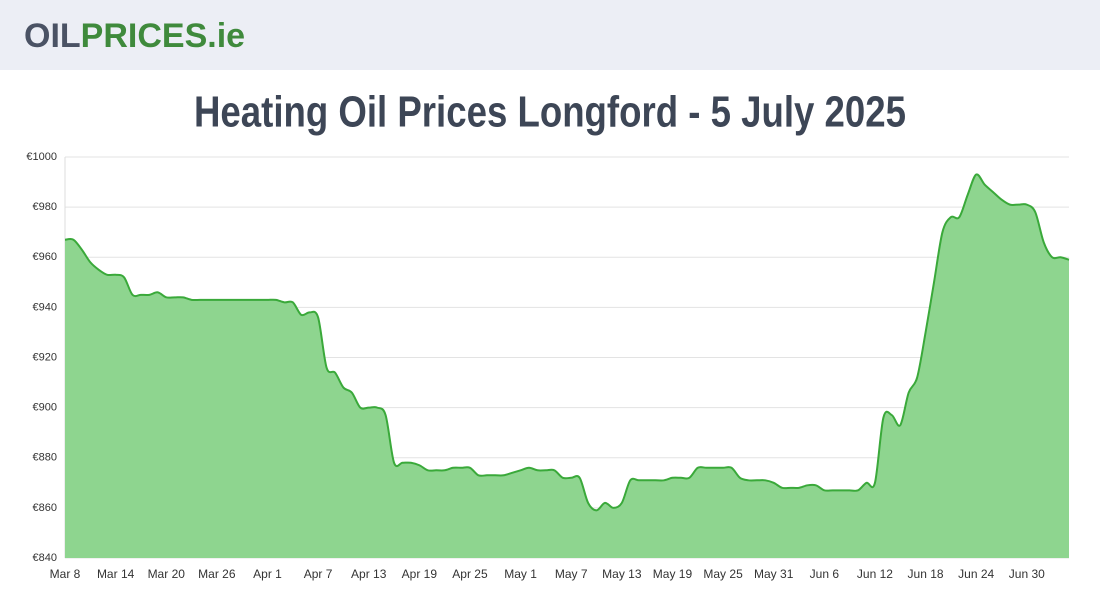 Image resolution: width=1100 pixels, height=605 pixels. Describe the element at coordinates (520, 574) in the screenshot. I see `x-tick-label: May 1` at that location.